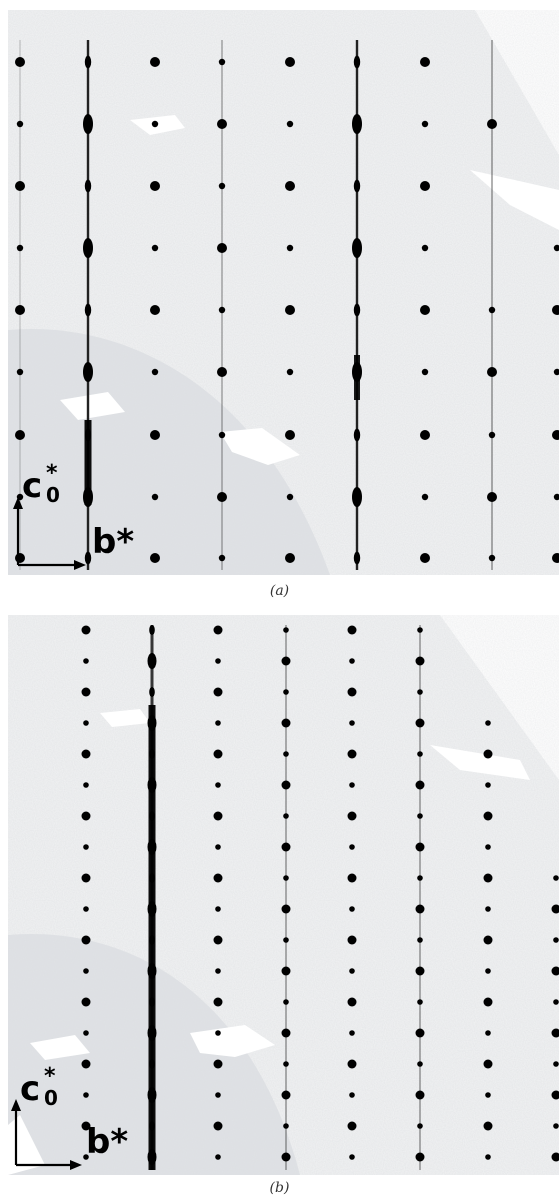 The height and width of the screenshot is (1201, 559). What do you see at coordinates (51, 1098) in the screenshot?
I see `axis-label-c-sub: 0` at bounding box center [51, 1098].